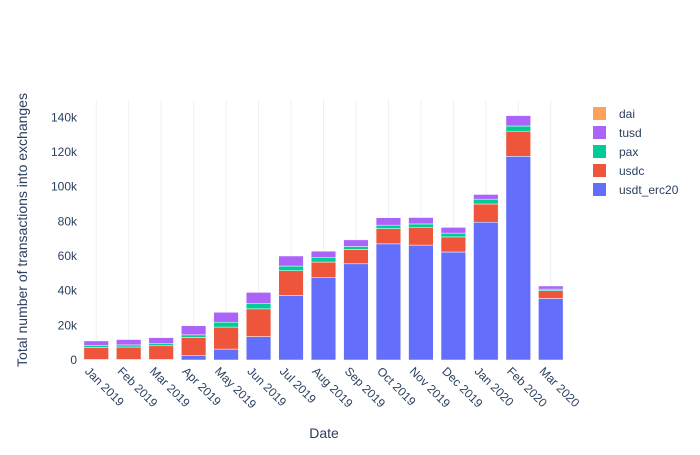 The height and width of the screenshot is (455, 700). What do you see at coordinates (649, 190) in the screenshot?
I see `legend-label: usdt_erc20` at bounding box center [649, 190].